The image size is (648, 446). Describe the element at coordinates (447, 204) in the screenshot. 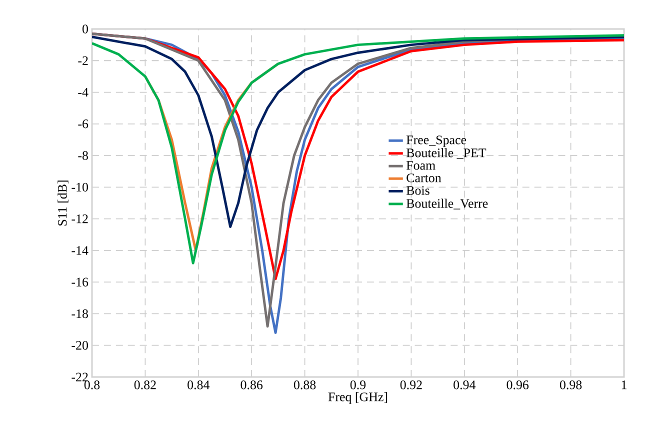

I see `legend-label: Bouteille_Verre` at that location.